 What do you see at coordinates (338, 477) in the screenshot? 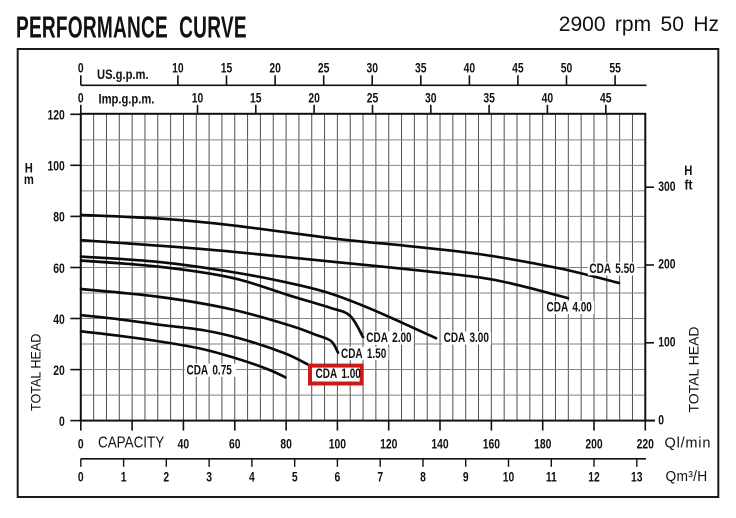
I see `svg-text: 6` at bounding box center [338, 477].